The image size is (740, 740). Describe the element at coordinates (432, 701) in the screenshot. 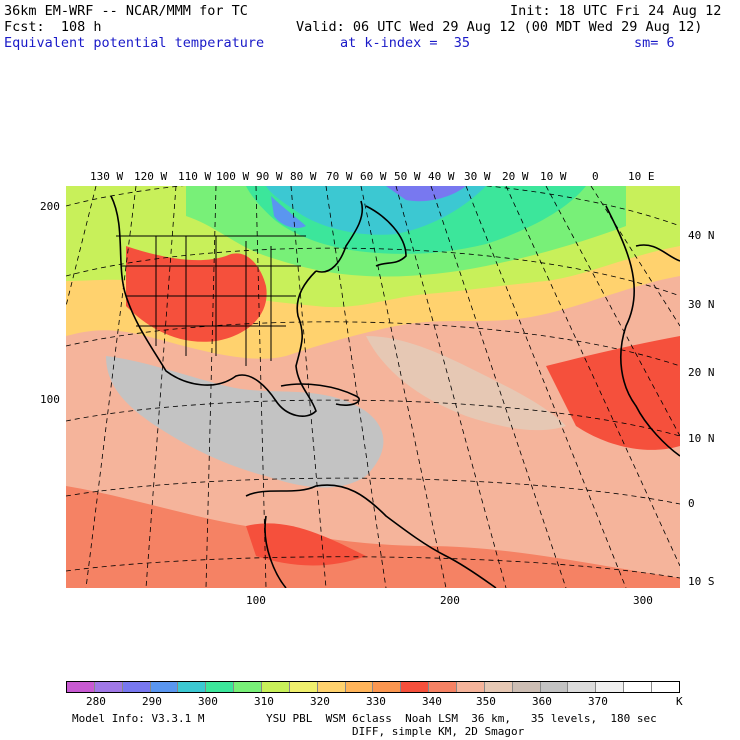

I see `colorbar-label: 340` at that location.